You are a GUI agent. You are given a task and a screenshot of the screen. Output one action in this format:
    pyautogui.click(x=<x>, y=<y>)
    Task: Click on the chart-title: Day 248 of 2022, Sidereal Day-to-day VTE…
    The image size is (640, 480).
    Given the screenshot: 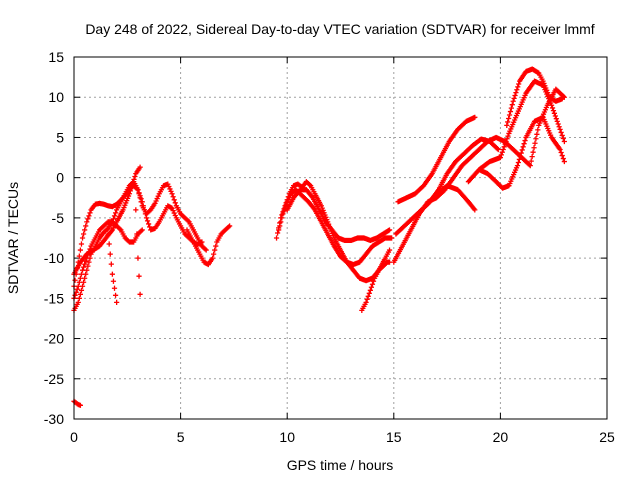 What is the action you would take?
    pyautogui.click(x=339, y=29)
    